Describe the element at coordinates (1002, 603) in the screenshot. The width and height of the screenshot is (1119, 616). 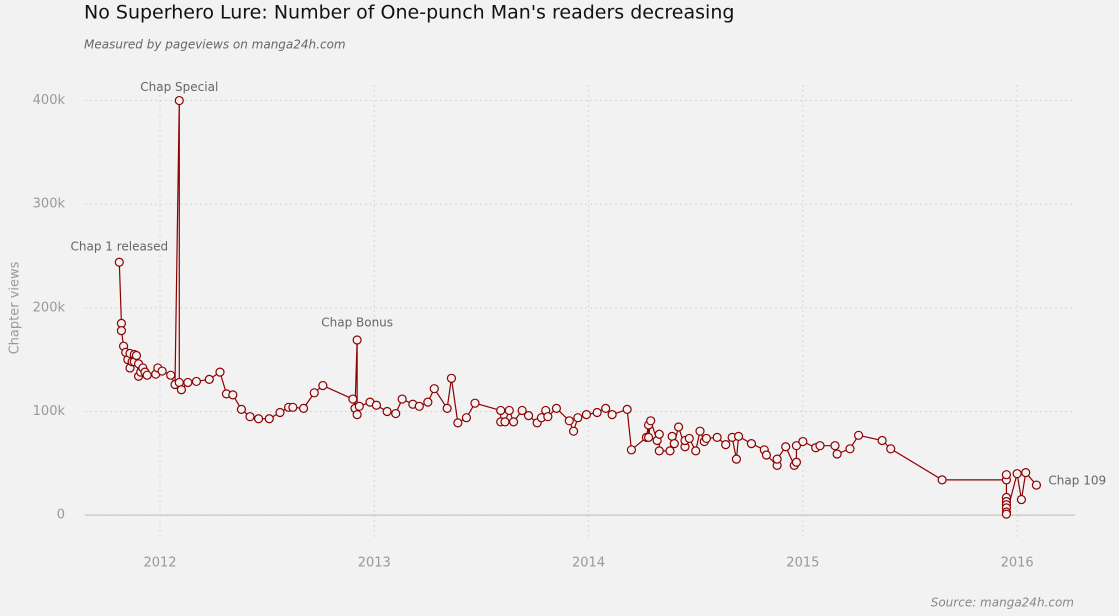
I see `source: Source: manga24h.com` at that location.